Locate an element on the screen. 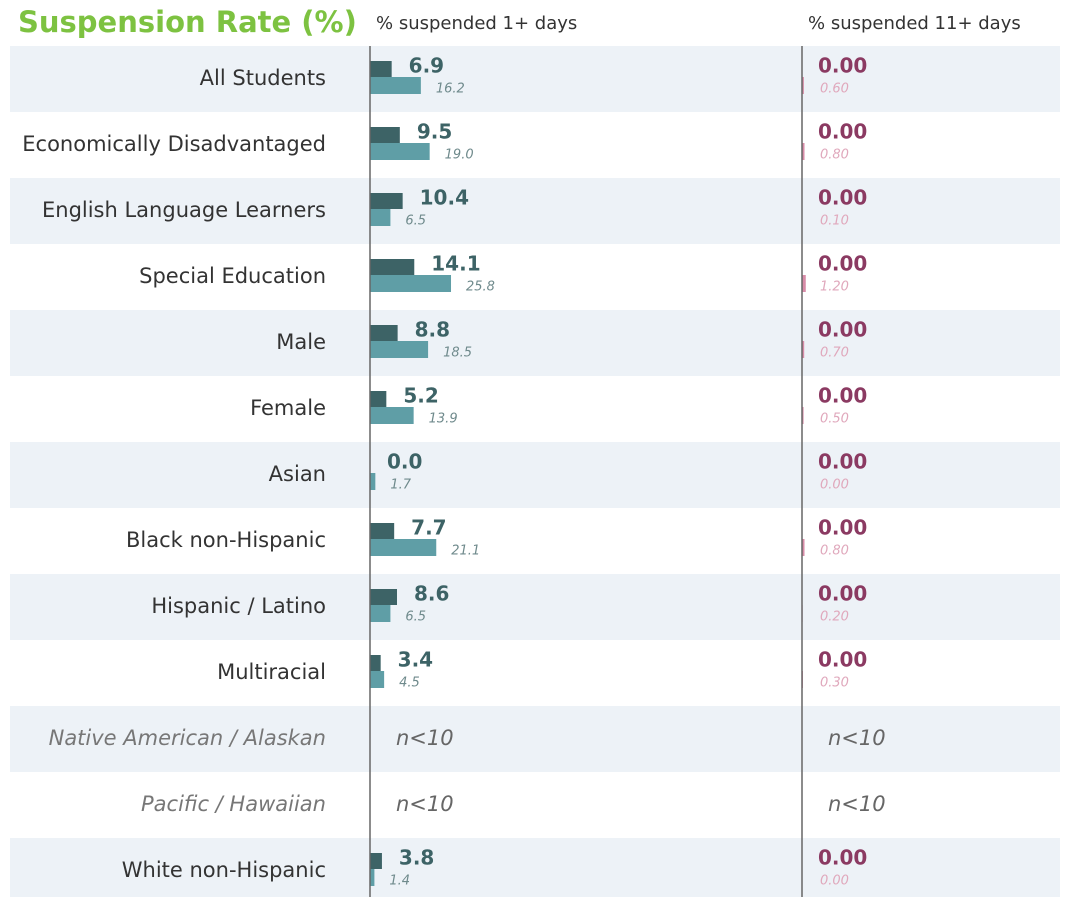 This screenshot has width=1065, height=897. comparison-label: 4.5 is located at coordinates (409, 683).